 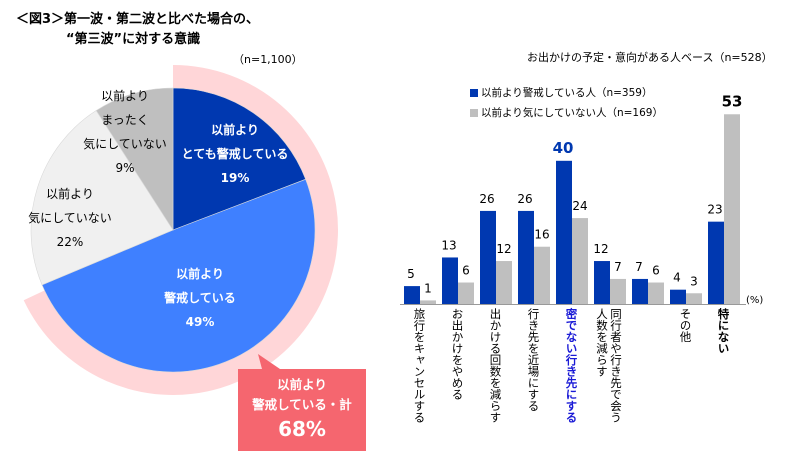 I want to click on bar-category-label-line: 特にない, so click(x=723, y=331).